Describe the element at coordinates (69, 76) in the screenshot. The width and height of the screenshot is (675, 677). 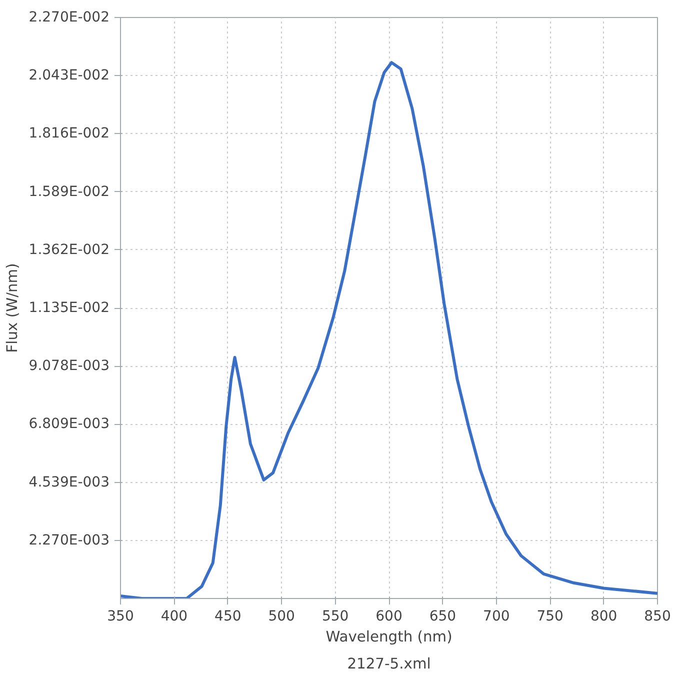
I see `y-tick-label: 2.043E-002` at that location.